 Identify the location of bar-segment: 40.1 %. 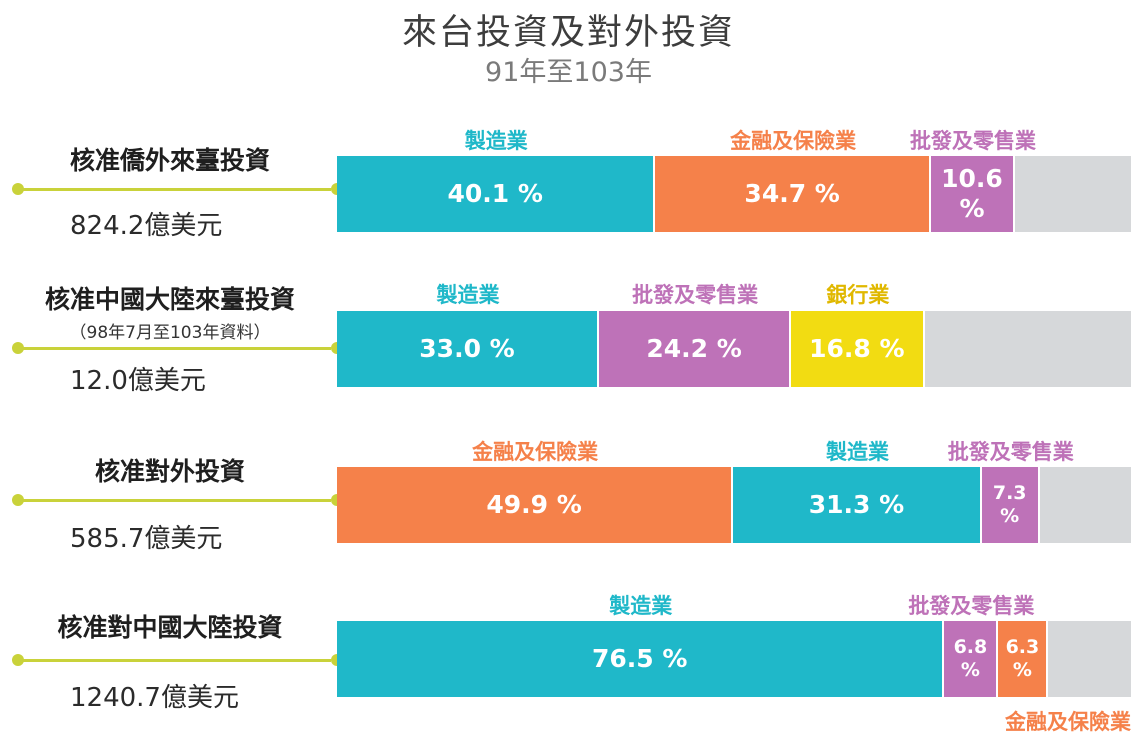
(496, 194).